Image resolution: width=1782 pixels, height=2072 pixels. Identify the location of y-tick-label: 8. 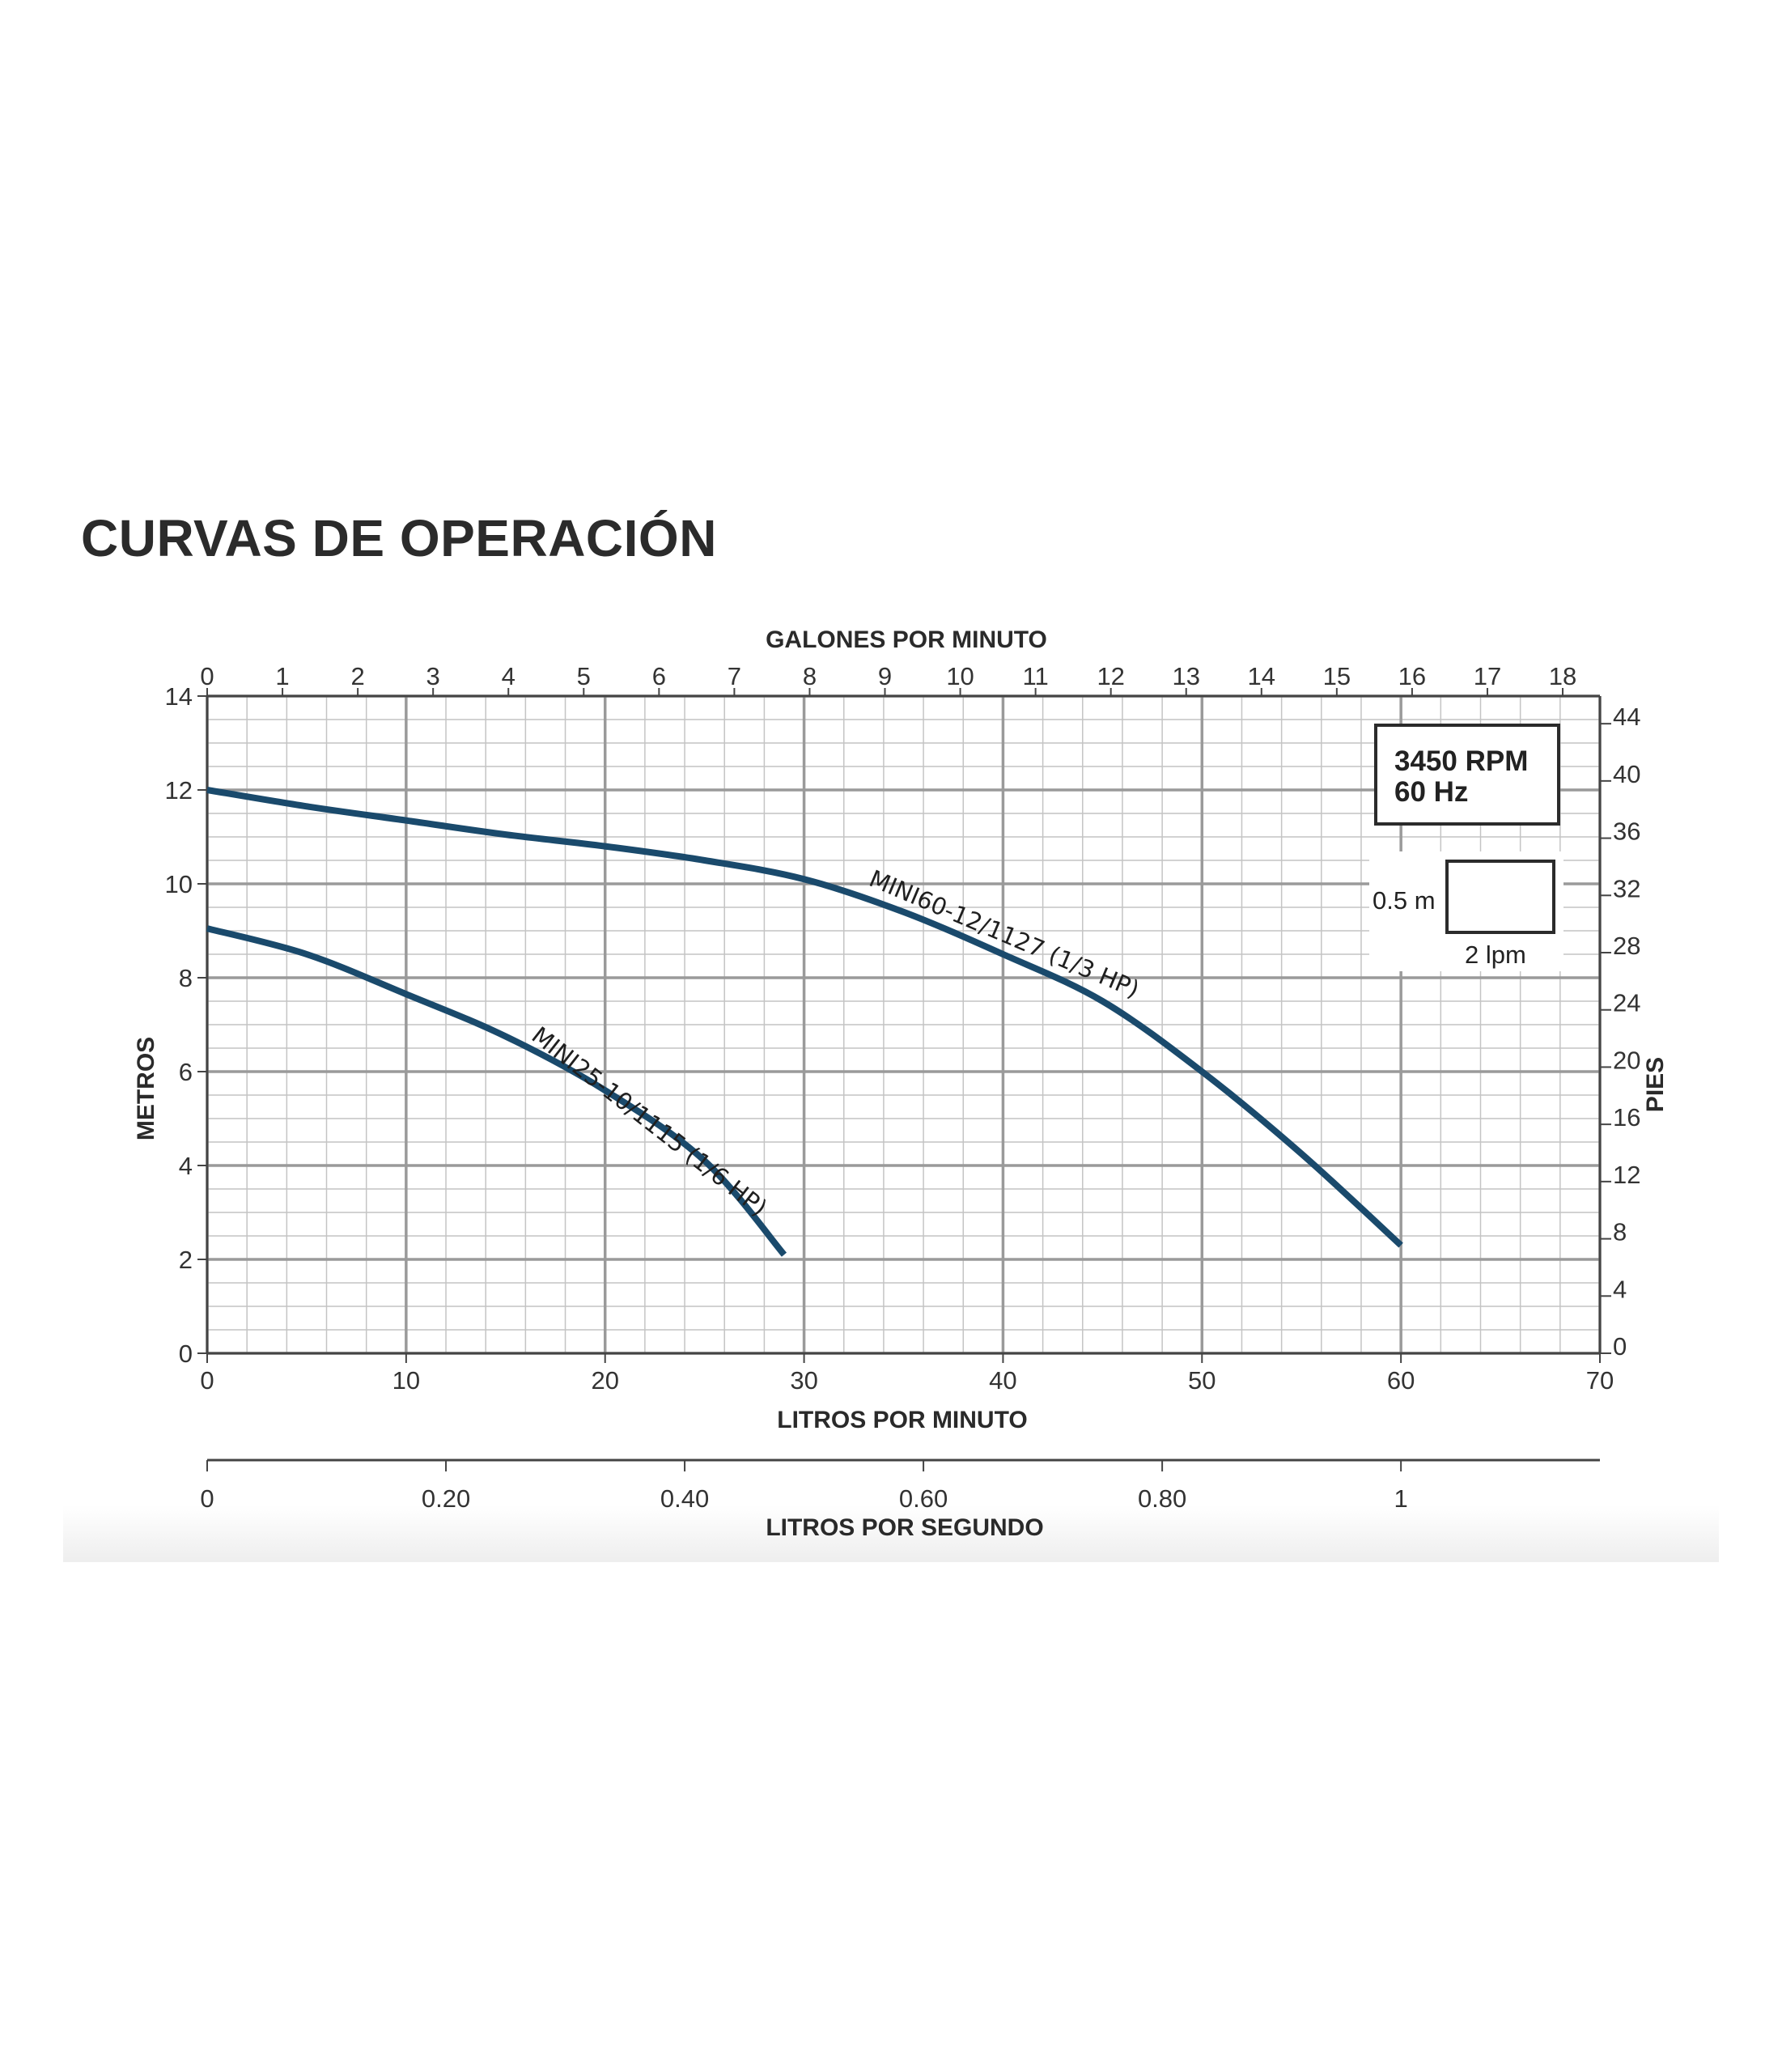
(186, 978).